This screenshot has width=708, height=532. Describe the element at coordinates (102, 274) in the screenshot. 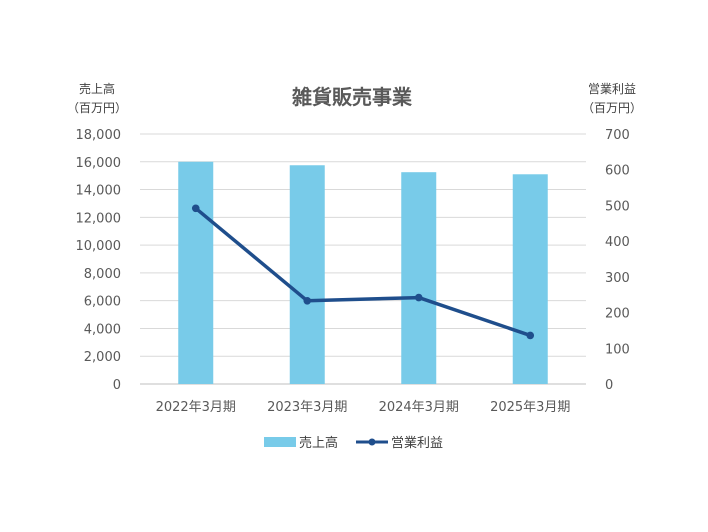

I see `left-tick-label: 8,000` at that location.